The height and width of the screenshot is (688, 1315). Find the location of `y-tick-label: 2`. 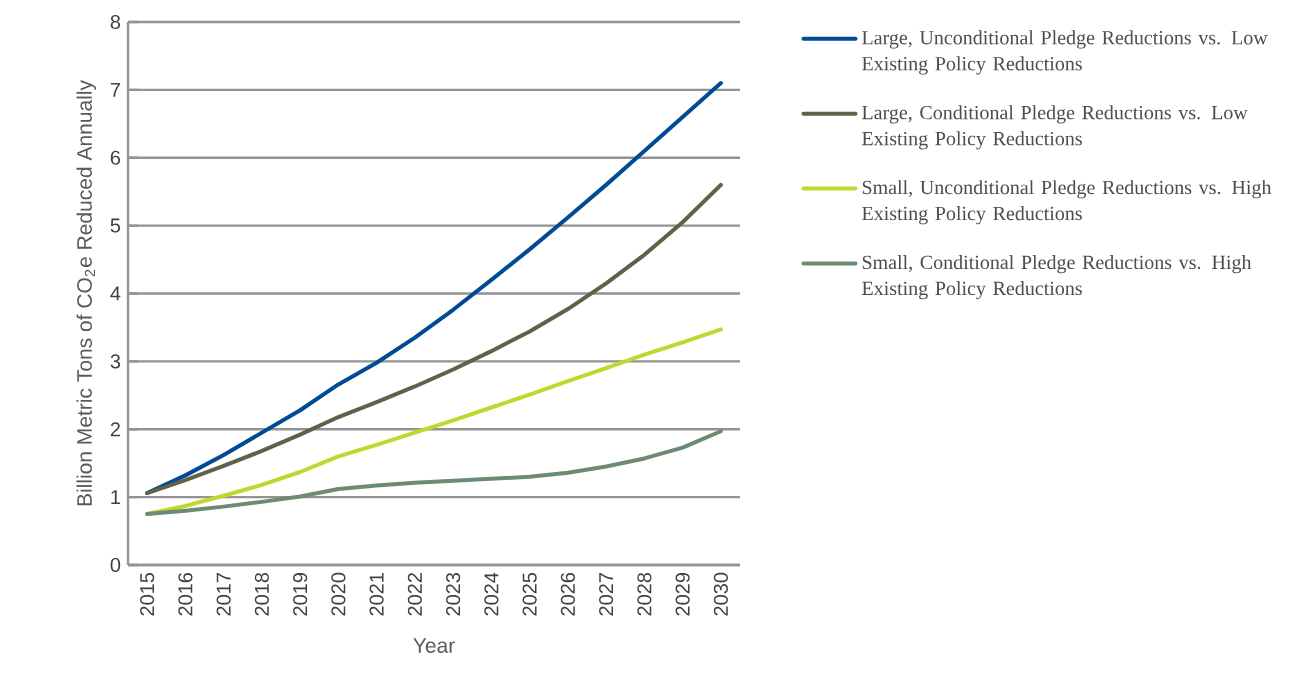

y-tick-label: 2 is located at coordinates (115, 429).